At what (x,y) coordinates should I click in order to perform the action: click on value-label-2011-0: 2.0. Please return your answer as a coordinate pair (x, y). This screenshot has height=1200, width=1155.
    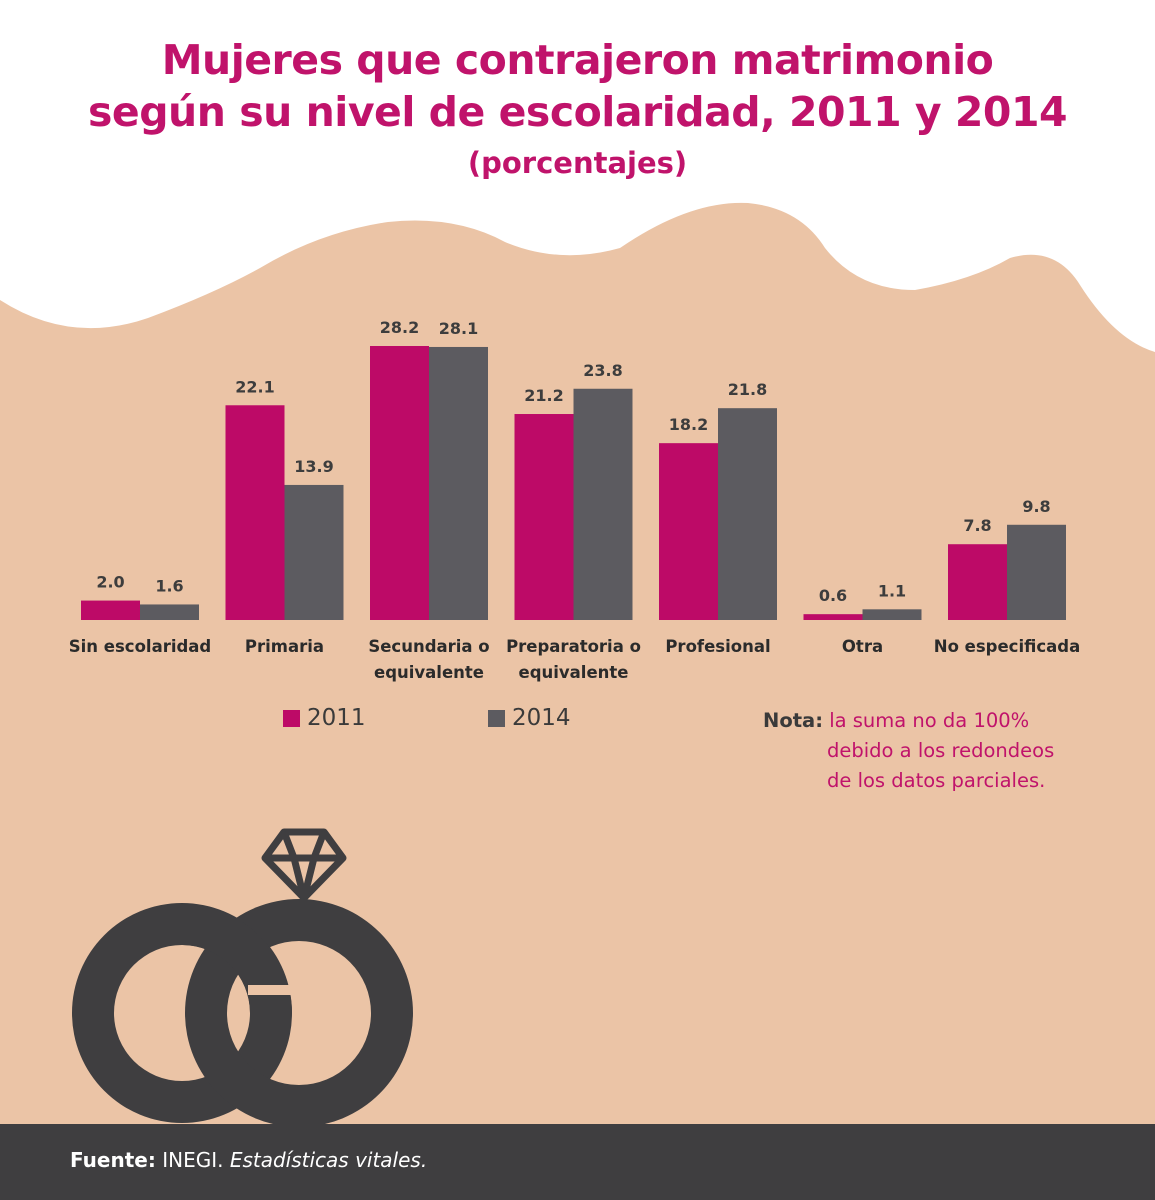
    Looking at the image, I should click on (110, 582).